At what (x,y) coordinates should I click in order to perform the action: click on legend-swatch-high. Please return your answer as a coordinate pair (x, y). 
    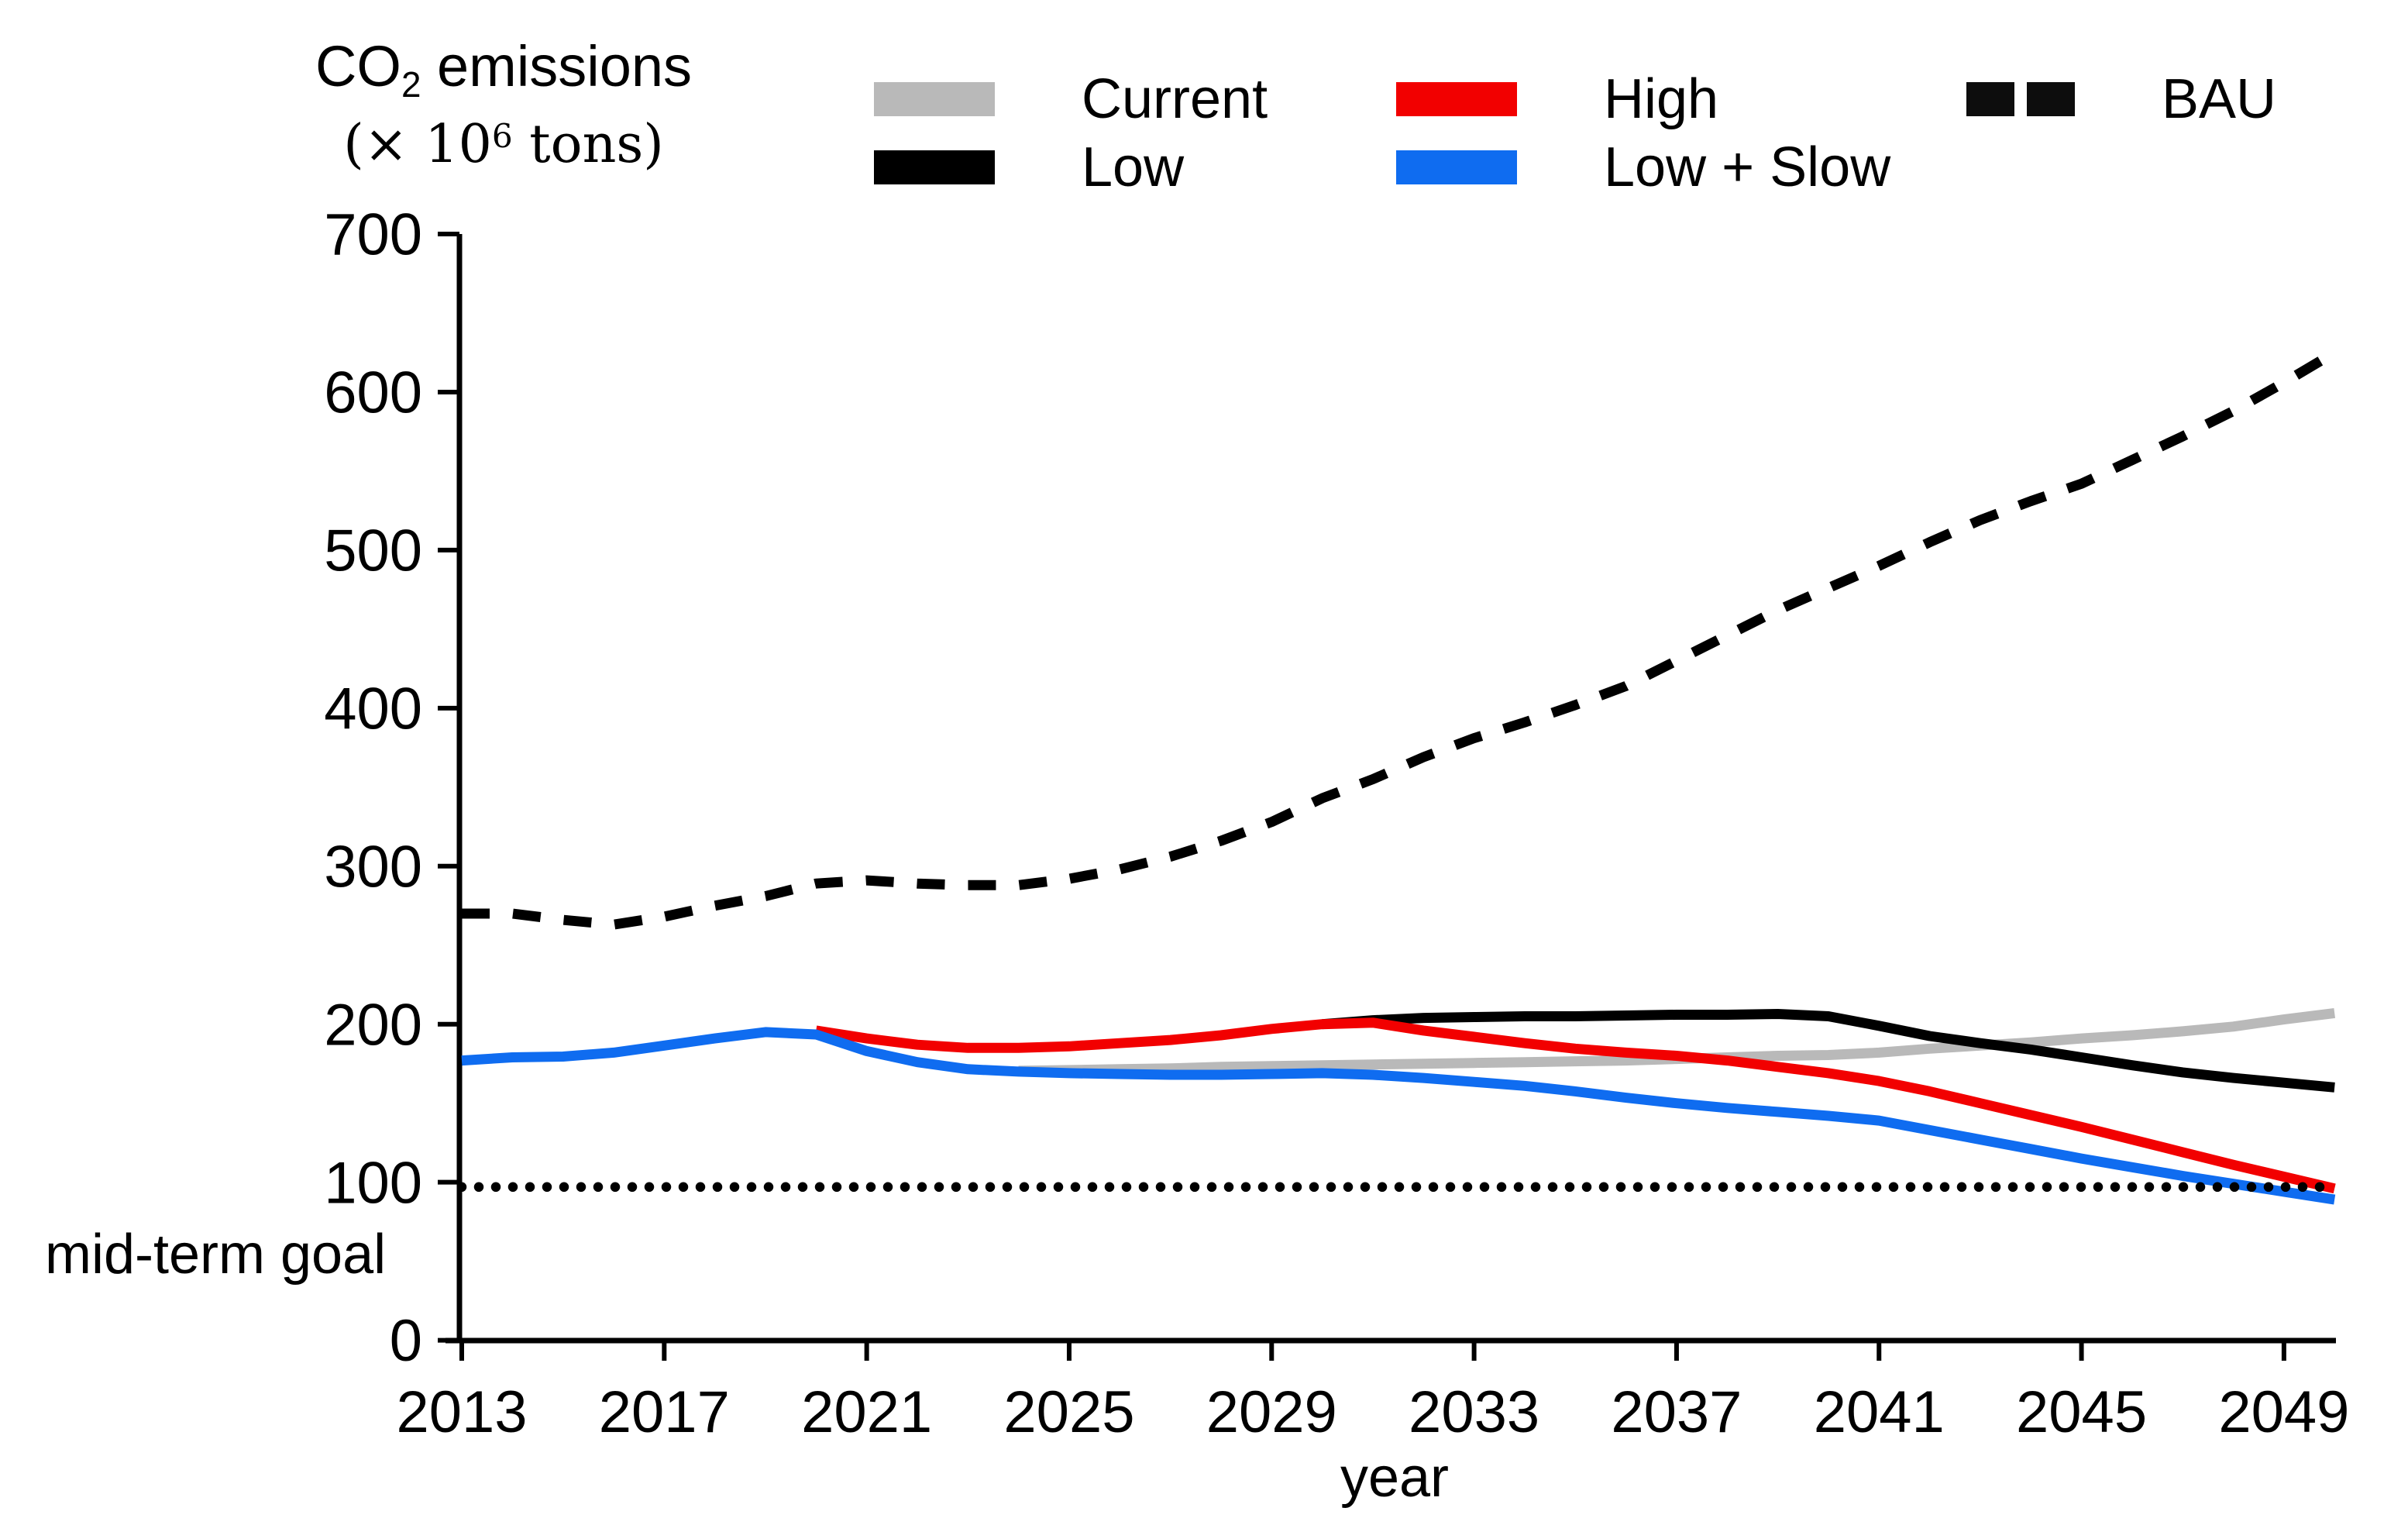
    Looking at the image, I should click on (1456, 99).